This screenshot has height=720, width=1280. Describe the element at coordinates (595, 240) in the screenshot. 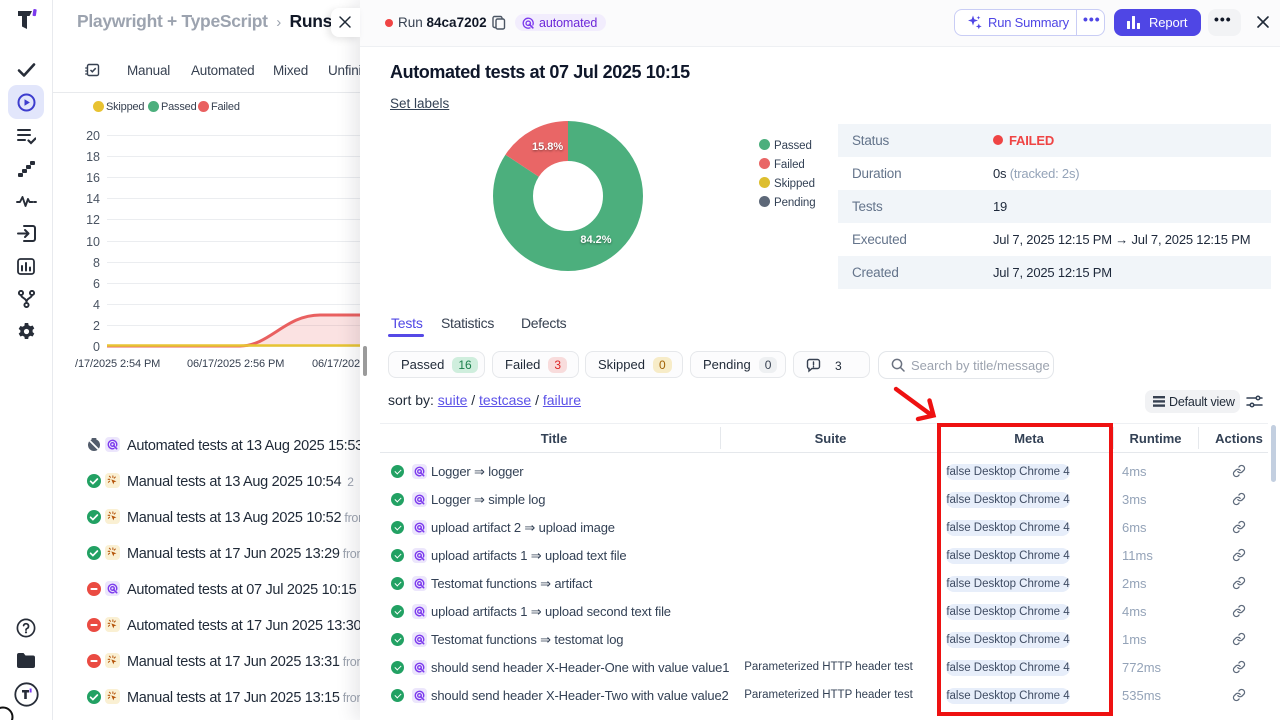

I see `svg-text: 84.2%` at that location.